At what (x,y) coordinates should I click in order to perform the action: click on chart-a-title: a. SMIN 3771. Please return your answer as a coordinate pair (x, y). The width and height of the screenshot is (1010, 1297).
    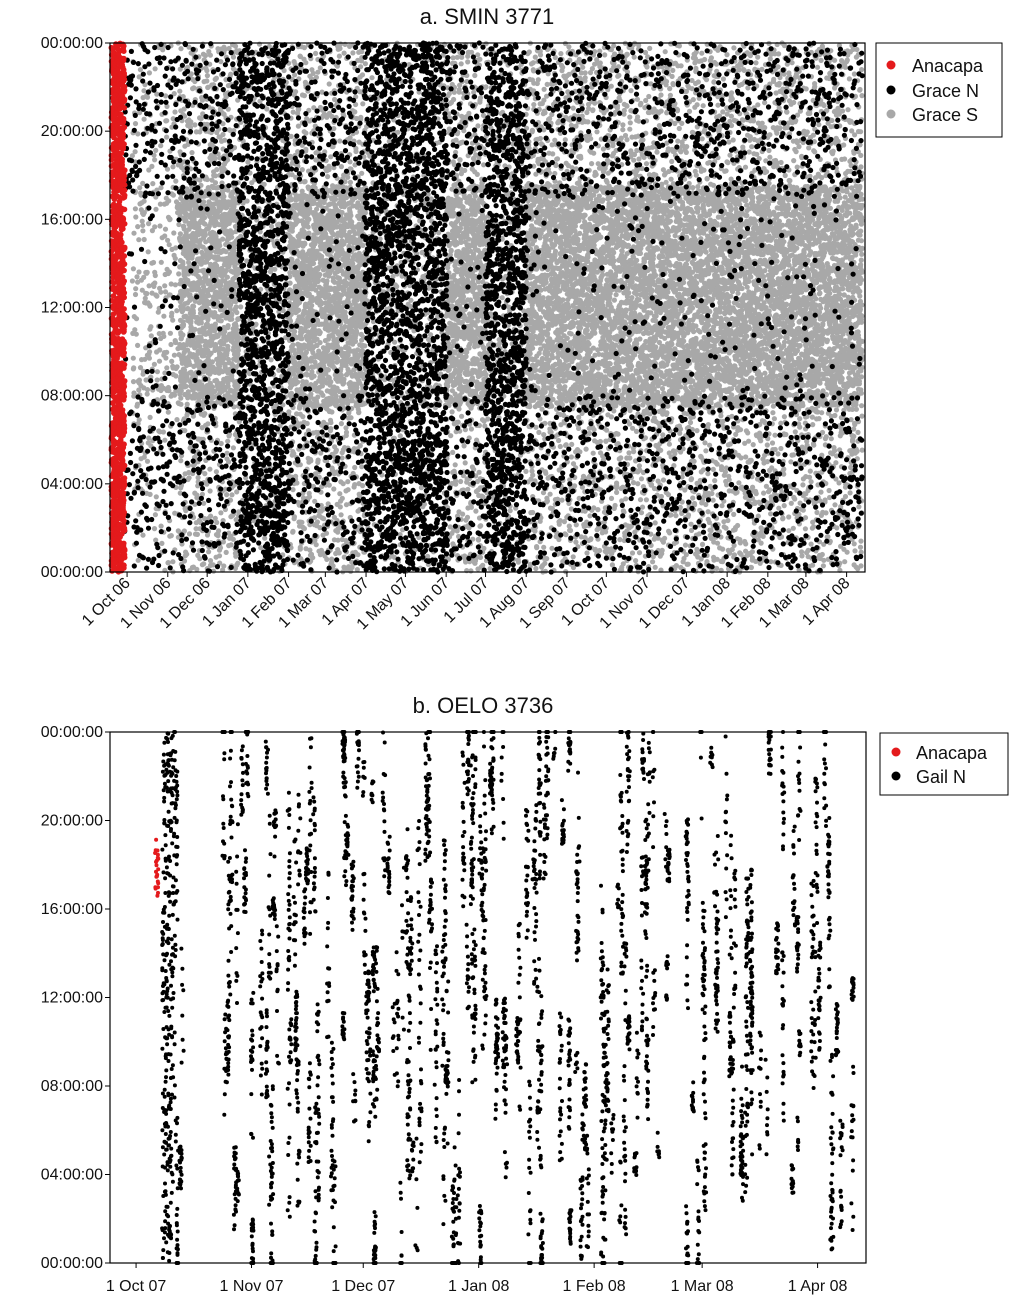
    Looking at the image, I should click on (487, 16).